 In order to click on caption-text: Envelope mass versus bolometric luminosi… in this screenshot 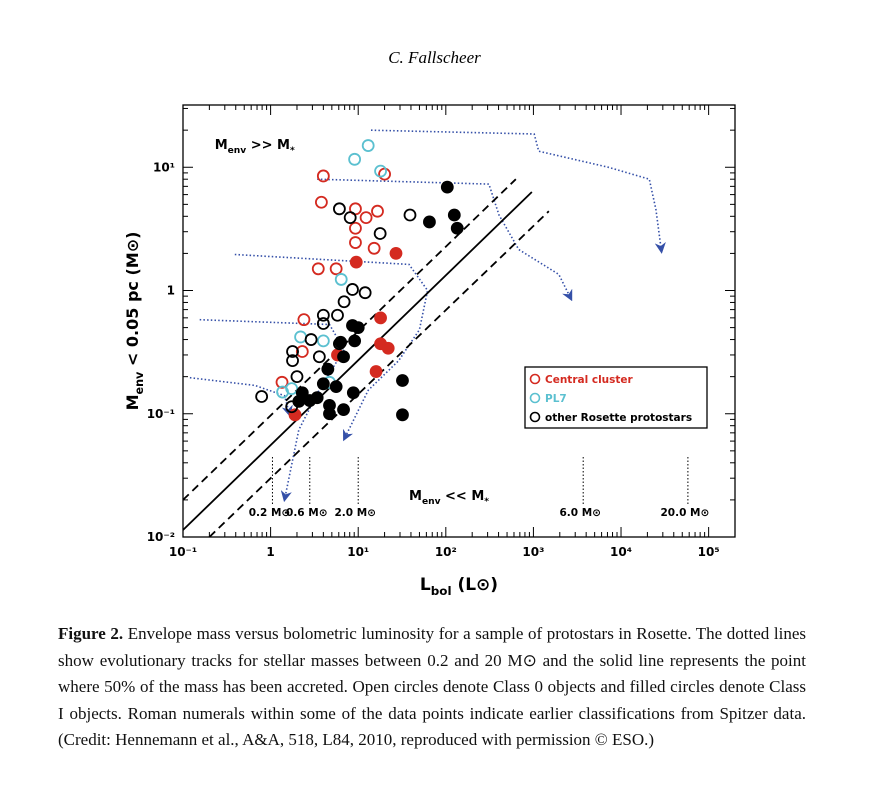, I will do `click(432, 686)`.